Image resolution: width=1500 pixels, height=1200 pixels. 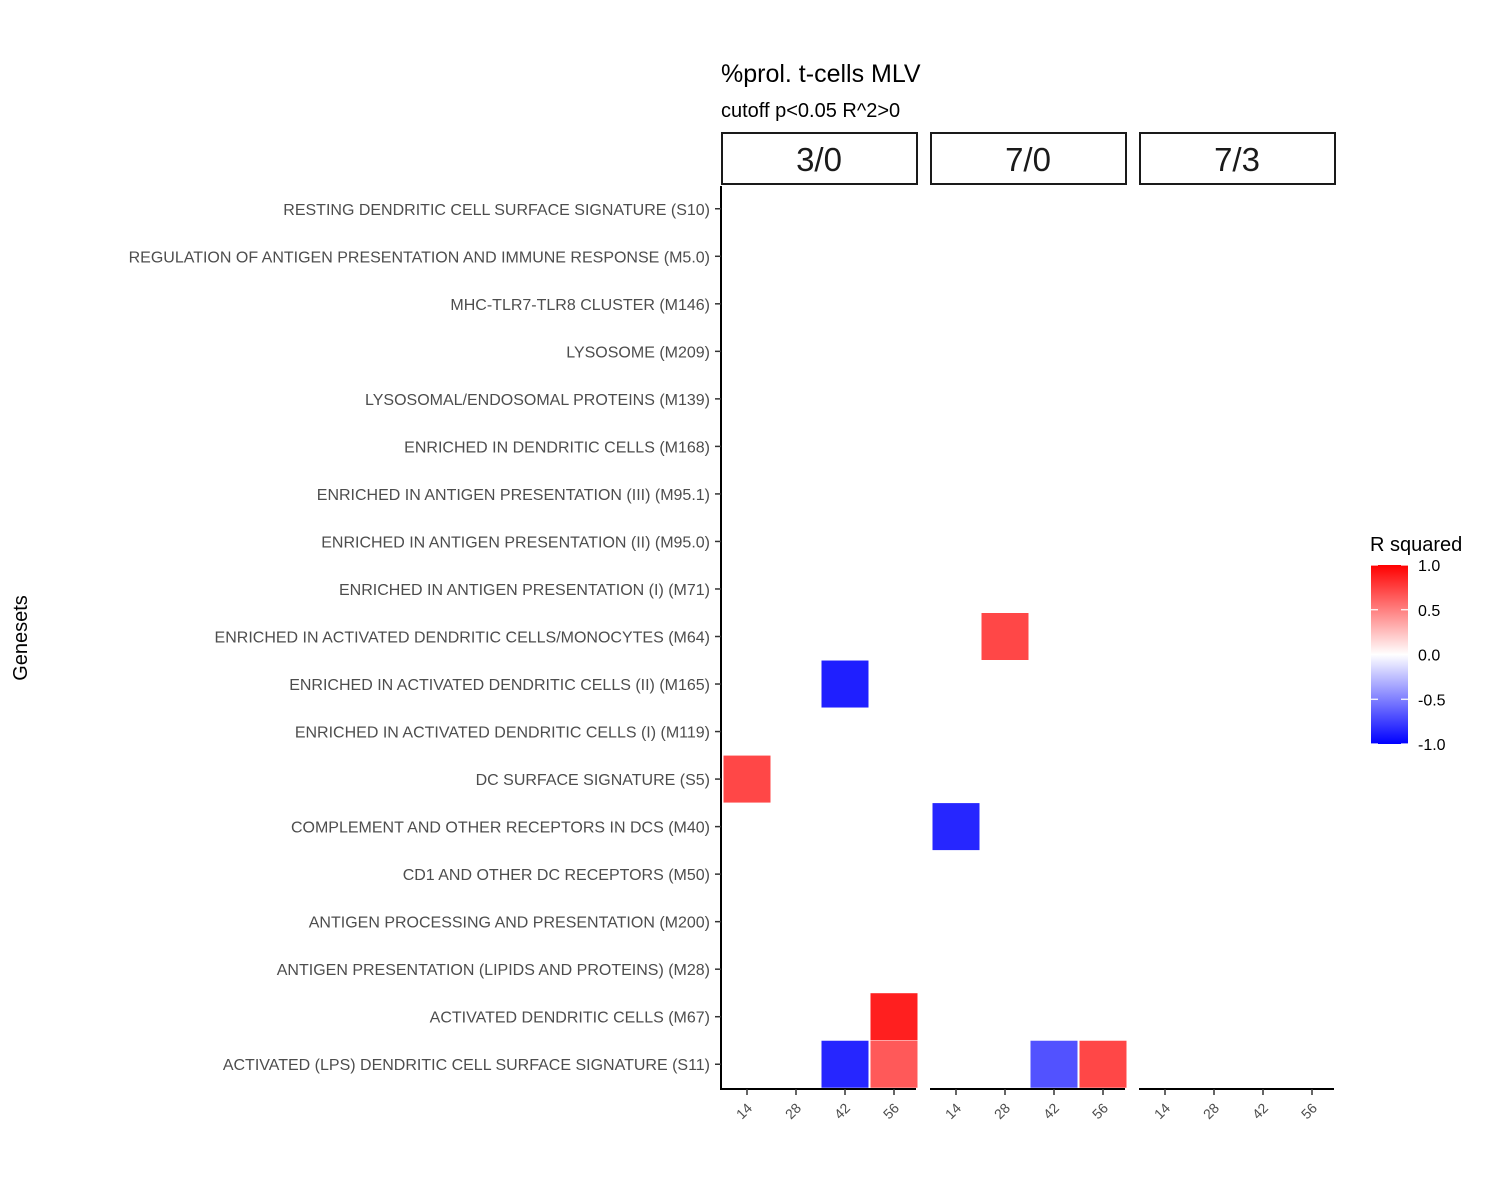 I want to click on facet-panel-7-0: 7/0 14 28 42 56, so click(x=1028, y=627).